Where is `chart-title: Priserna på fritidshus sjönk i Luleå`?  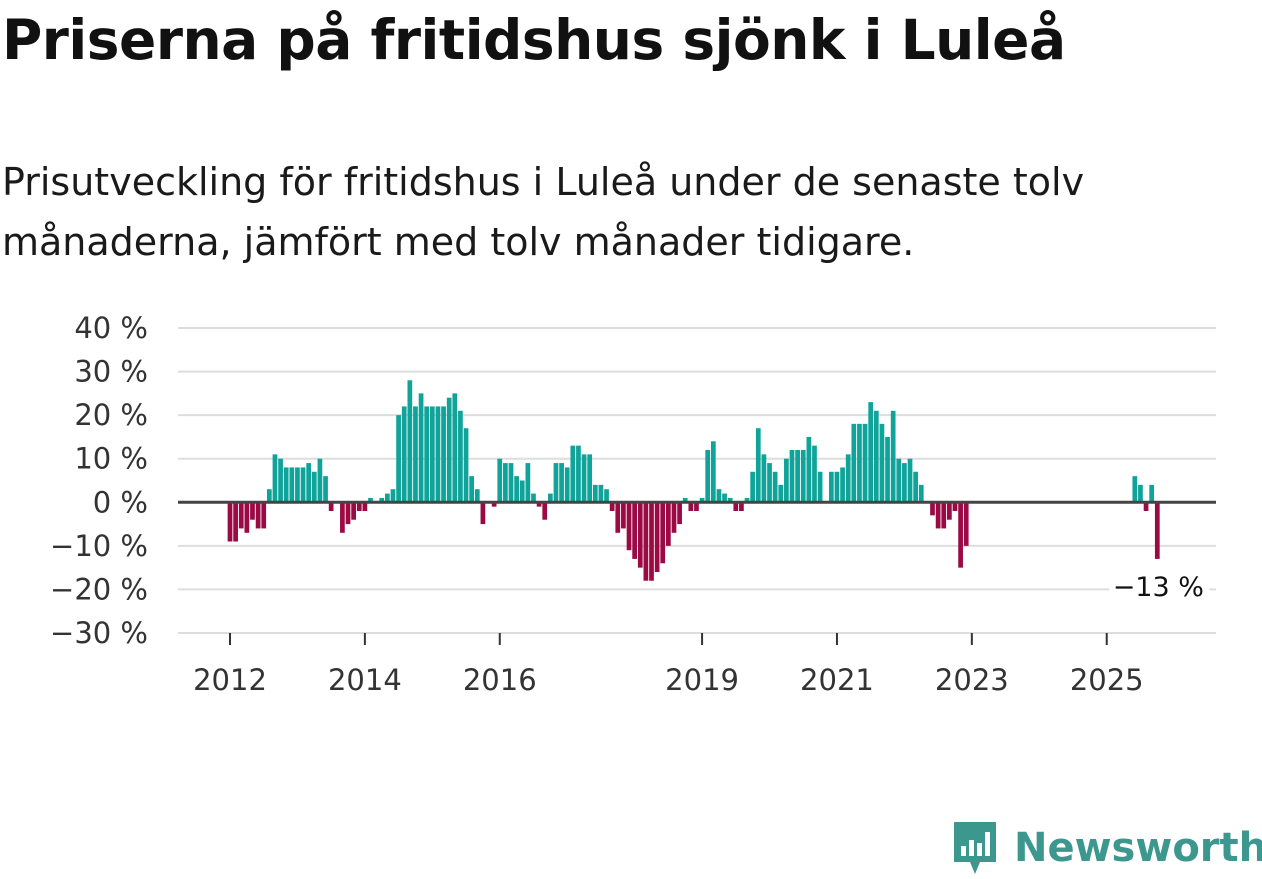 chart-title: Priserna på fritidshus sjönk i Luleå is located at coordinates (534, 40).